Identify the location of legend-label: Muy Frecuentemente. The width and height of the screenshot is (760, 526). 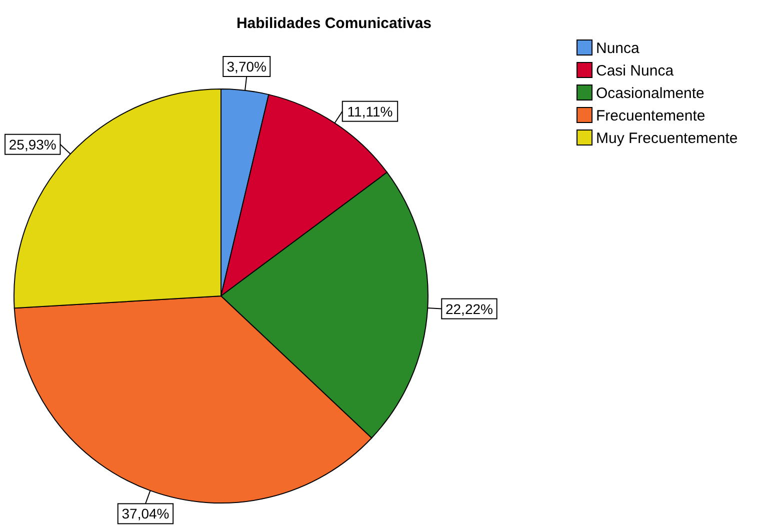
(667, 138).